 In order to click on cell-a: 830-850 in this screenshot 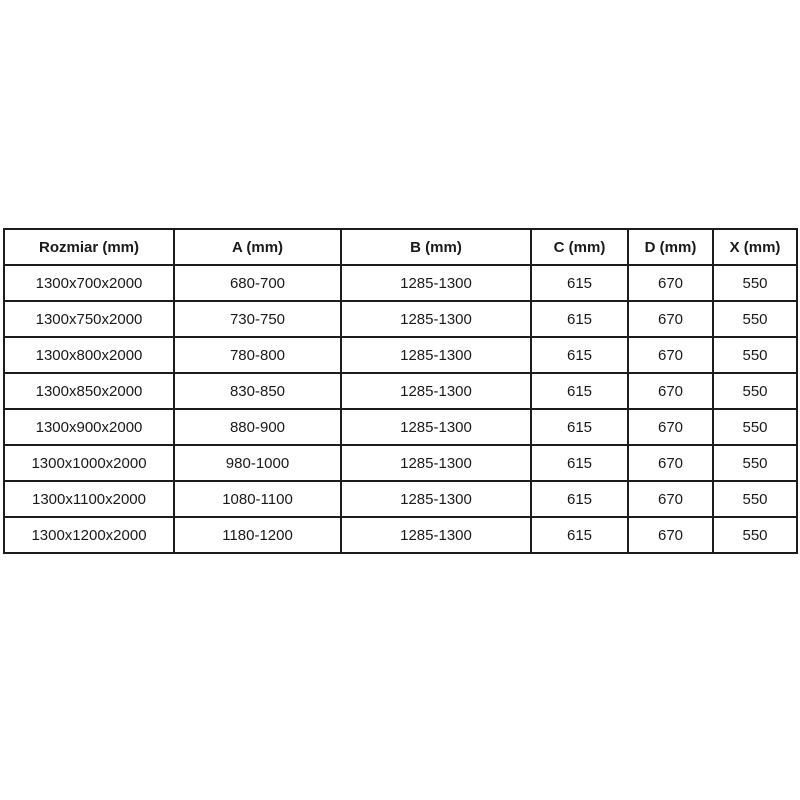, I will do `click(257, 391)`.